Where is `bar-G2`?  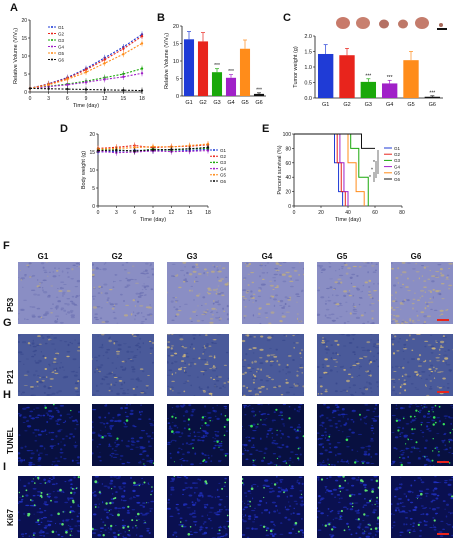
bar-G2 is located at coordinates (347, 76).